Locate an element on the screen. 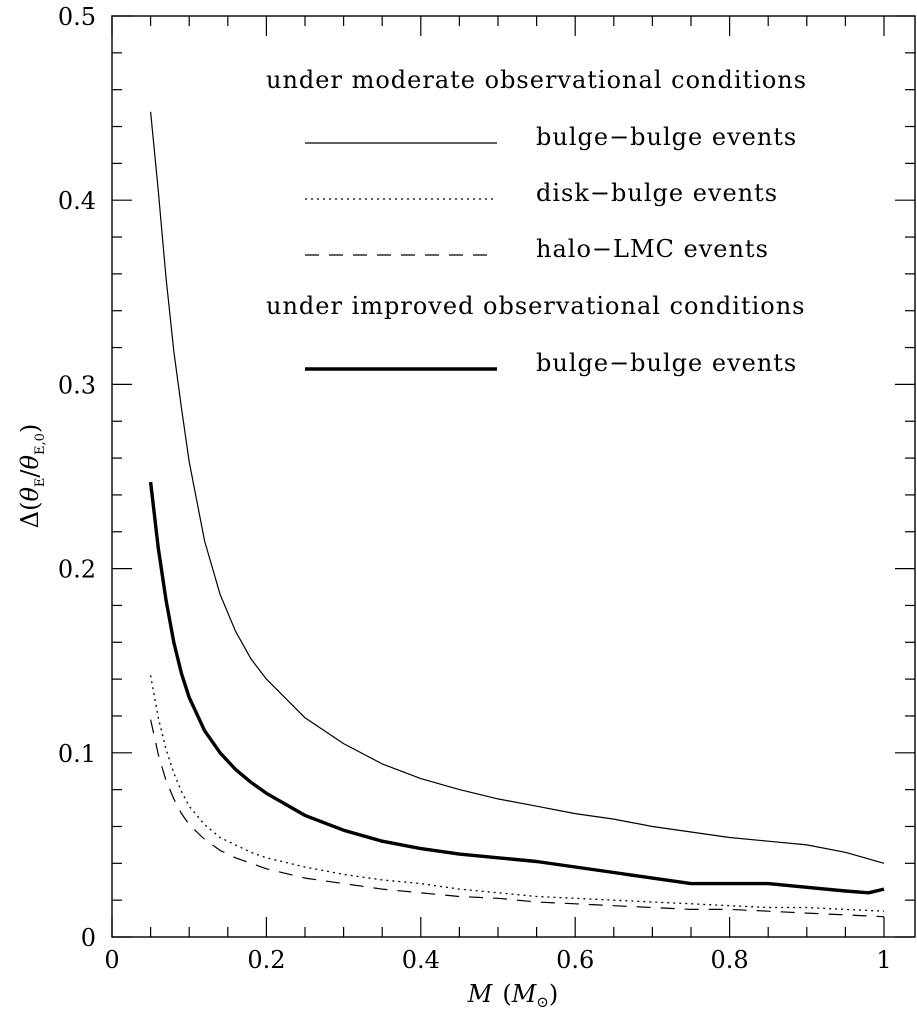  x-tick-label: 0.6 is located at coordinates (575, 960).